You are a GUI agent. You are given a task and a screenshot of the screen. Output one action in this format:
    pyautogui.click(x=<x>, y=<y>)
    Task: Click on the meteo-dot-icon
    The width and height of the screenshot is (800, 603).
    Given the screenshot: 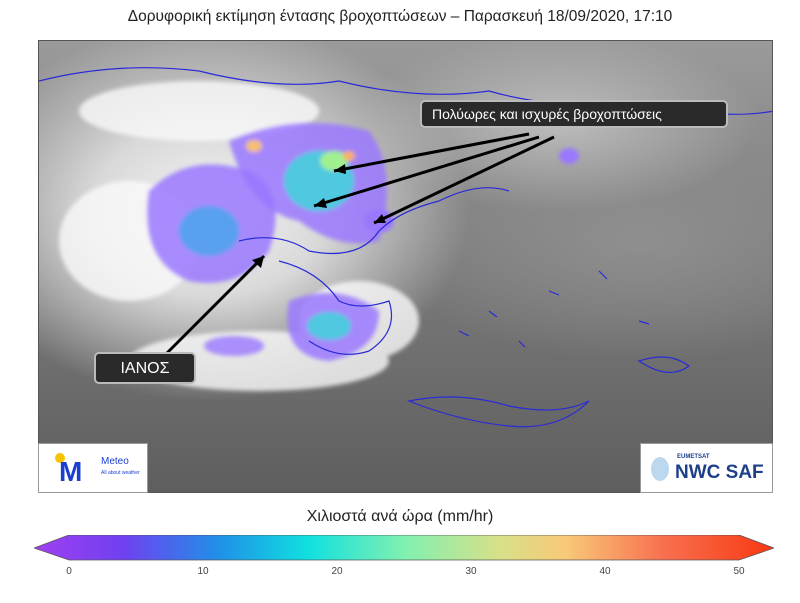 What is the action you would take?
    pyautogui.click(x=60, y=458)
    